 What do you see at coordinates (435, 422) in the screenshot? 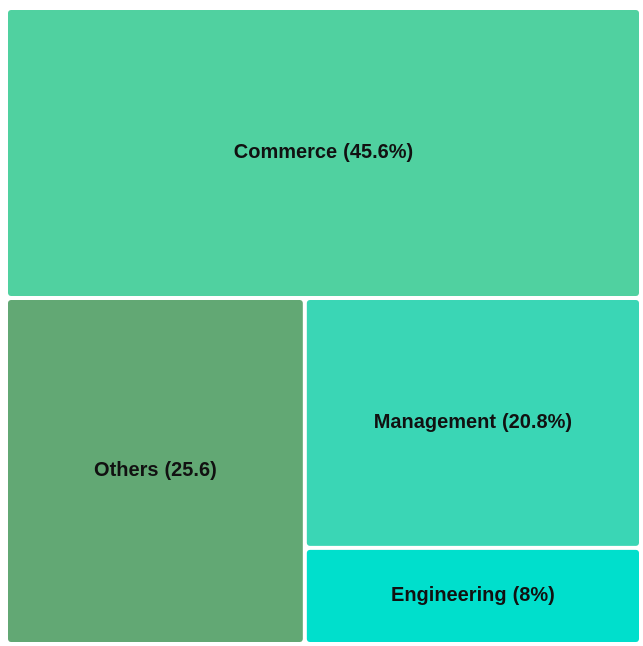
I see `category-name: Management` at bounding box center [435, 422].